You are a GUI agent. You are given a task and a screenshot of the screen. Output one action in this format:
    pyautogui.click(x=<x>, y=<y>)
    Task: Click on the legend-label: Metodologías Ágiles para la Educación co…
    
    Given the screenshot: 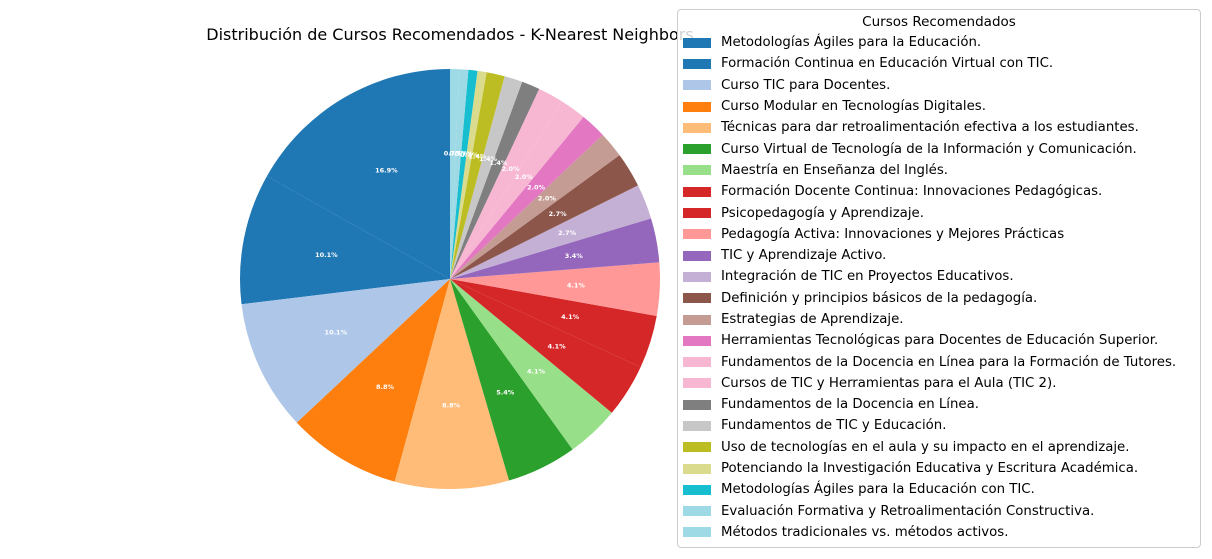 What is the action you would take?
    pyautogui.click(x=878, y=490)
    